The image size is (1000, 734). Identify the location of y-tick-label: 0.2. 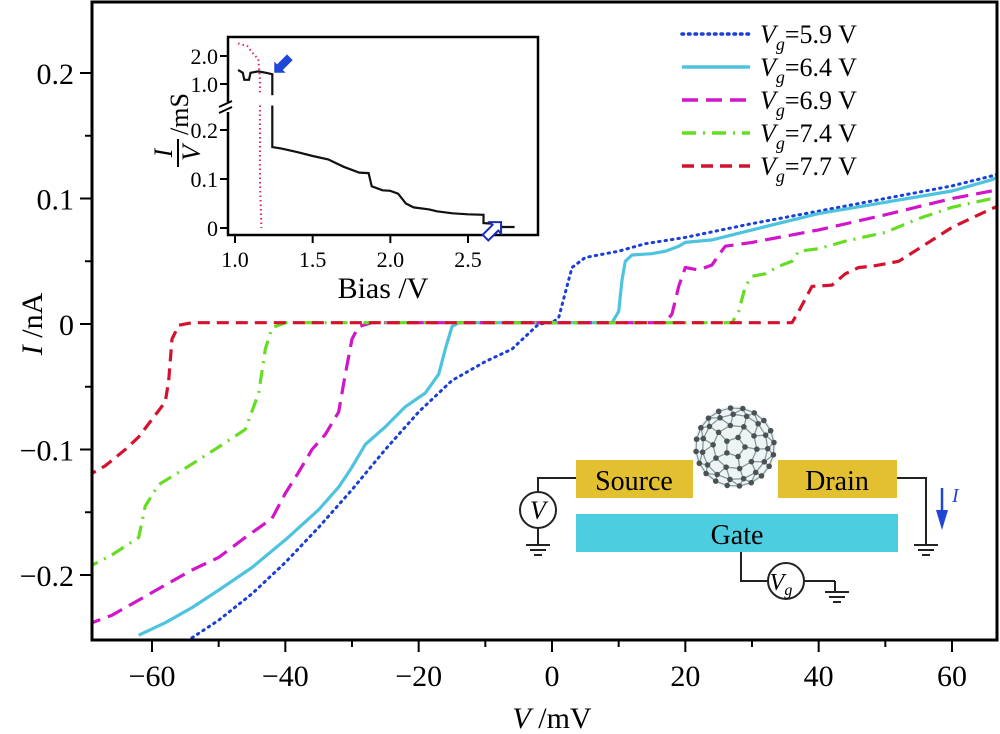
(56, 74).